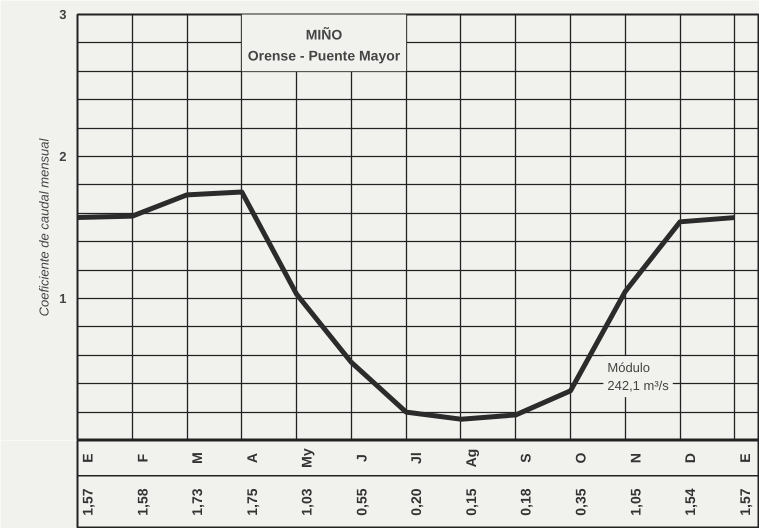 The width and height of the screenshot is (759, 528). Describe the element at coordinates (580, 458) in the screenshot. I see `x-tick-label: O` at that location.